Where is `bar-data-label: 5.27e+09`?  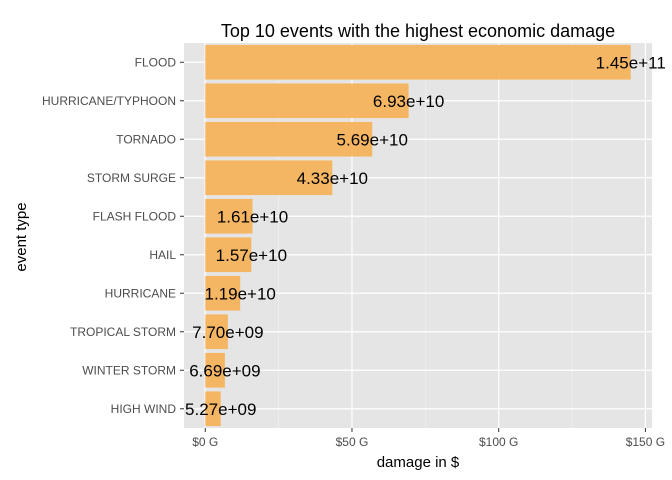 bar-data-label: 5.27e+09 is located at coordinates (220, 409).